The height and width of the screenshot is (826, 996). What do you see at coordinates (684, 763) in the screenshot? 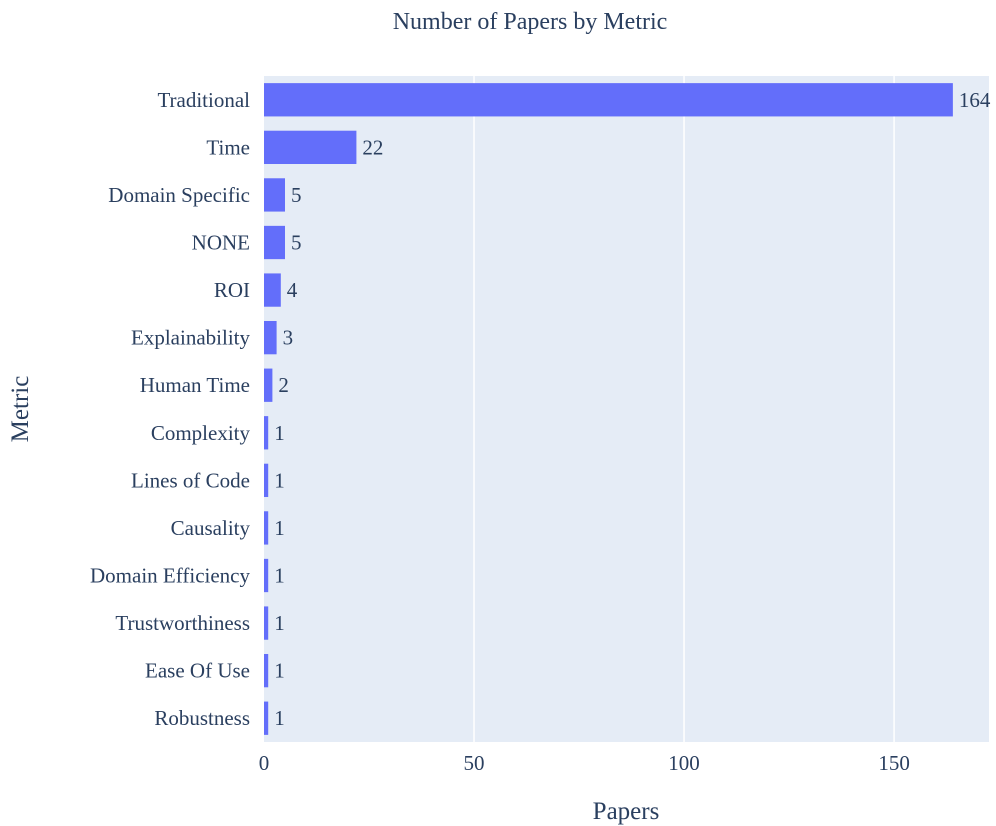
I see `x-tick-label: 100` at bounding box center [684, 763].